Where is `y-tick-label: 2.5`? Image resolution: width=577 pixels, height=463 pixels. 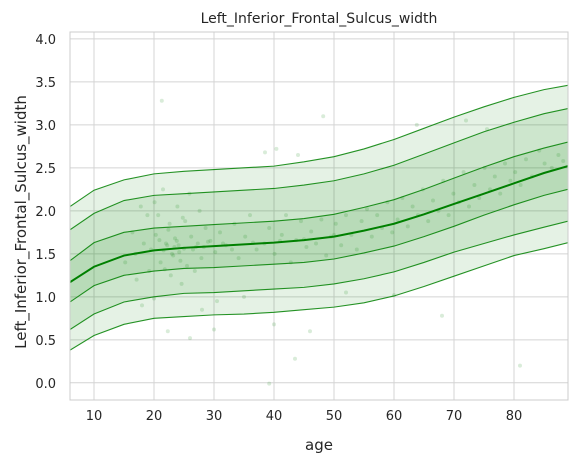 y-tick-label: 2.5 is located at coordinates (45, 169).